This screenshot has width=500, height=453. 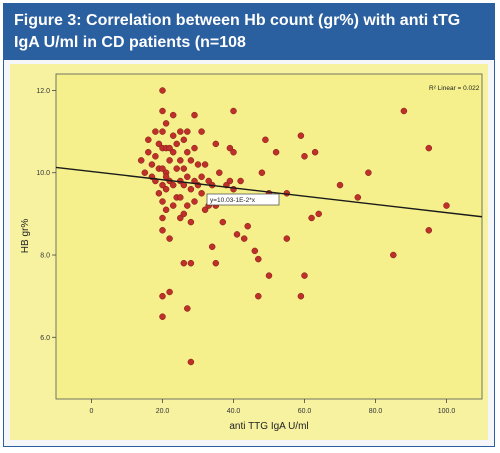 What do you see at coordinates (454, 88) in the screenshot?
I see `r-squared-label: R² Linear = 0.022` at bounding box center [454, 88].